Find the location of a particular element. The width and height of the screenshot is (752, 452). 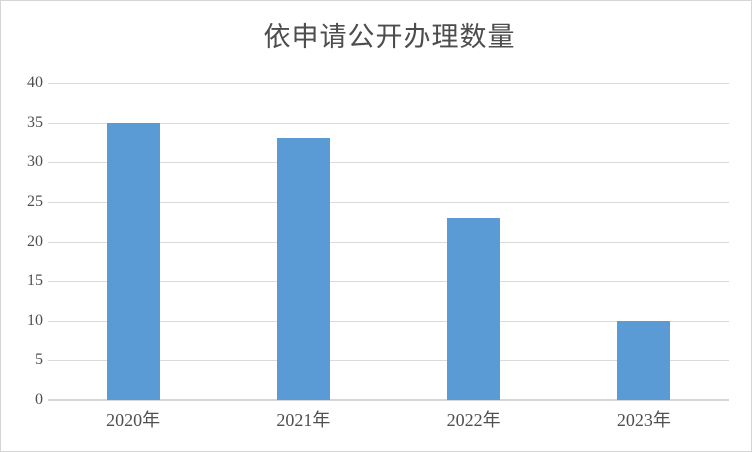

x-axis-line is located at coordinates (388, 400).